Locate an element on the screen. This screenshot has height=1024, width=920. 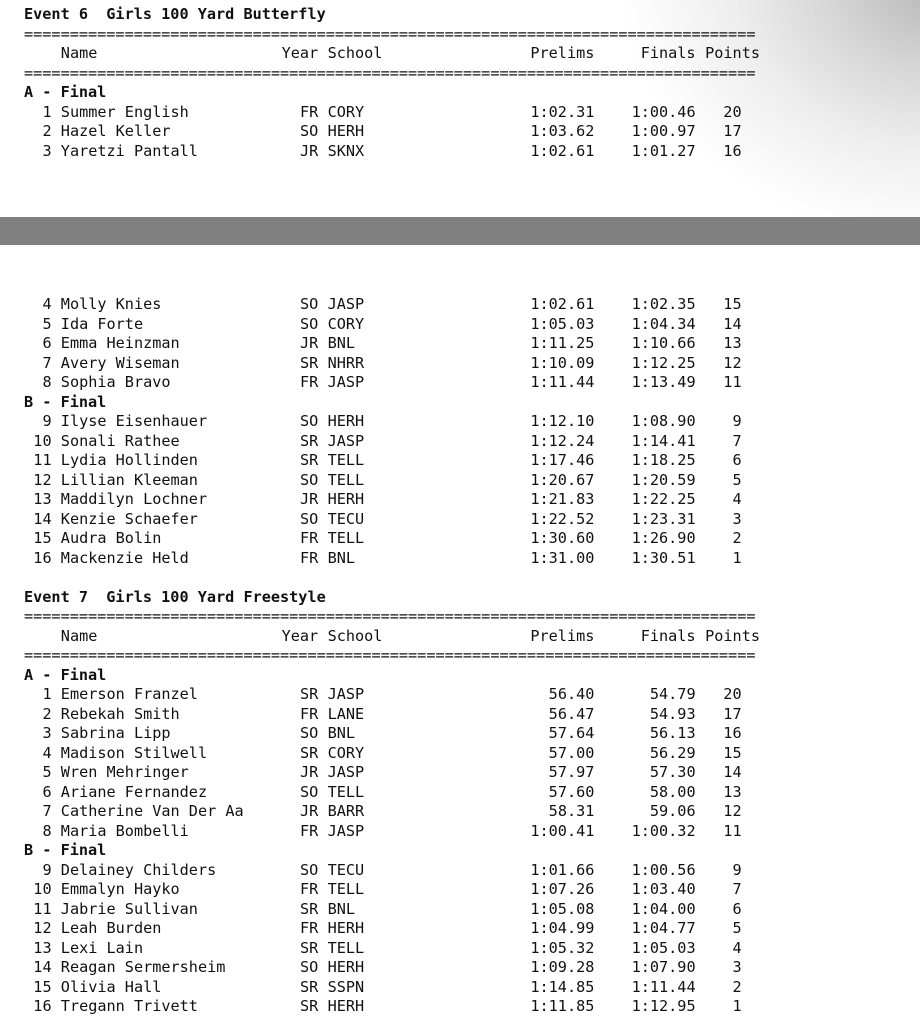
table-row: 7 Avery Wiseman SR NHRR 1:10.09 1:12.25 12 is located at coordinates (460, 364).